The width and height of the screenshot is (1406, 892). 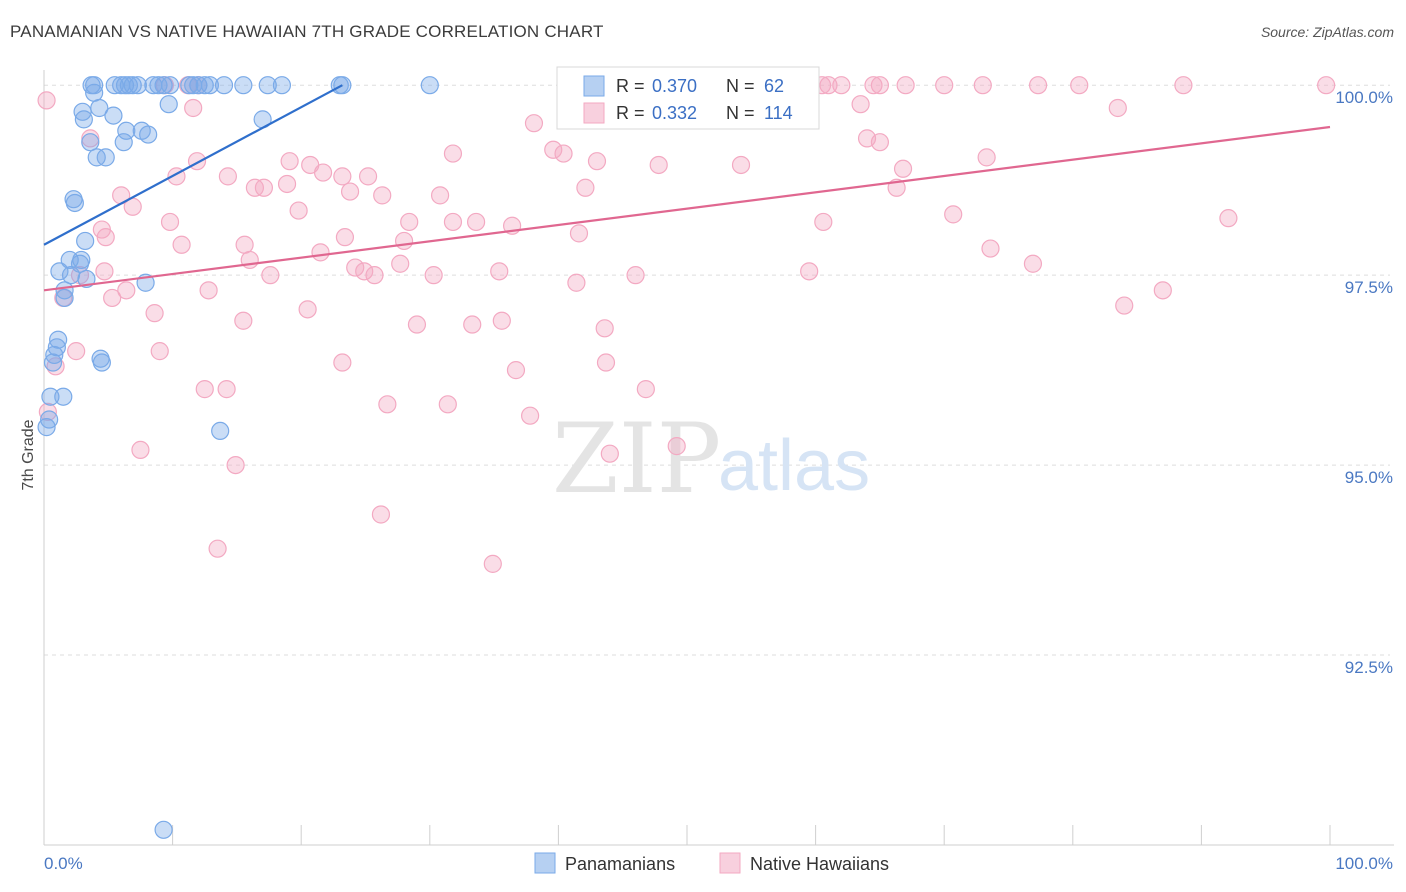 What do you see at coordinates (28, 454) in the screenshot?
I see `y-axis-label: 7th Grade` at bounding box center [28, 454].